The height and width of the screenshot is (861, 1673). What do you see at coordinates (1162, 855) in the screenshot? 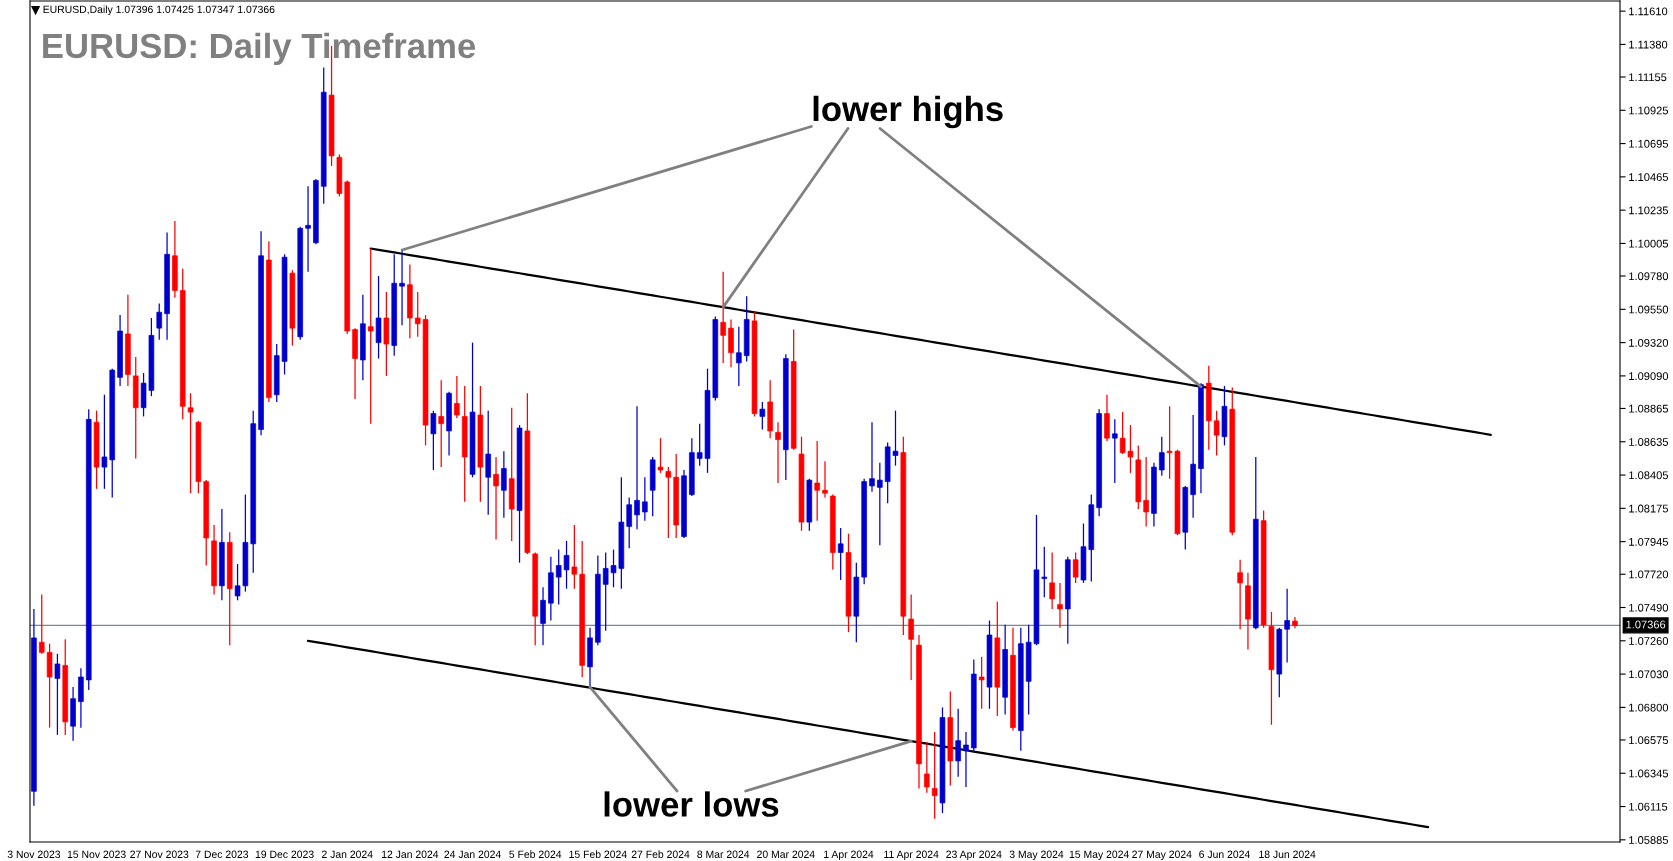
I see `x-tick-label: 27 May 2024` at bounding box center [1162, 855].